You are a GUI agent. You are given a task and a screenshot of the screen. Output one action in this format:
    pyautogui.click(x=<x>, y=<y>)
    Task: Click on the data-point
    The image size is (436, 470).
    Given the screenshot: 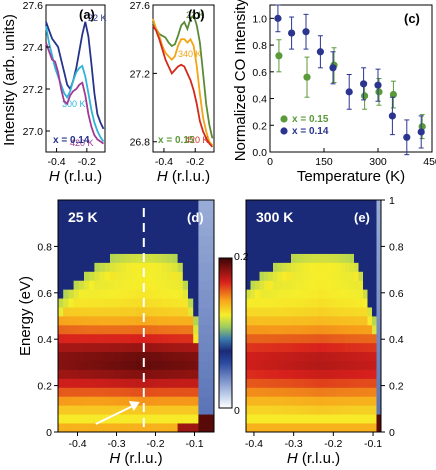 What is the action you would take?
    pyautogui.click(x=349, y=92)
    